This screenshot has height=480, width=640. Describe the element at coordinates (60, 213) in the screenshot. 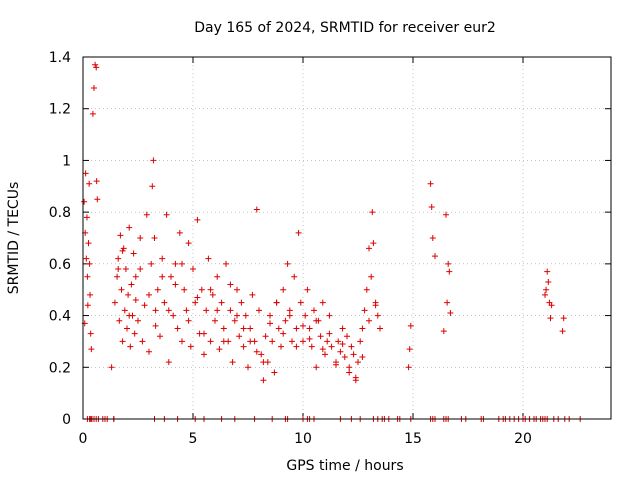

I see `y-tick-label: 0.8` at that location.